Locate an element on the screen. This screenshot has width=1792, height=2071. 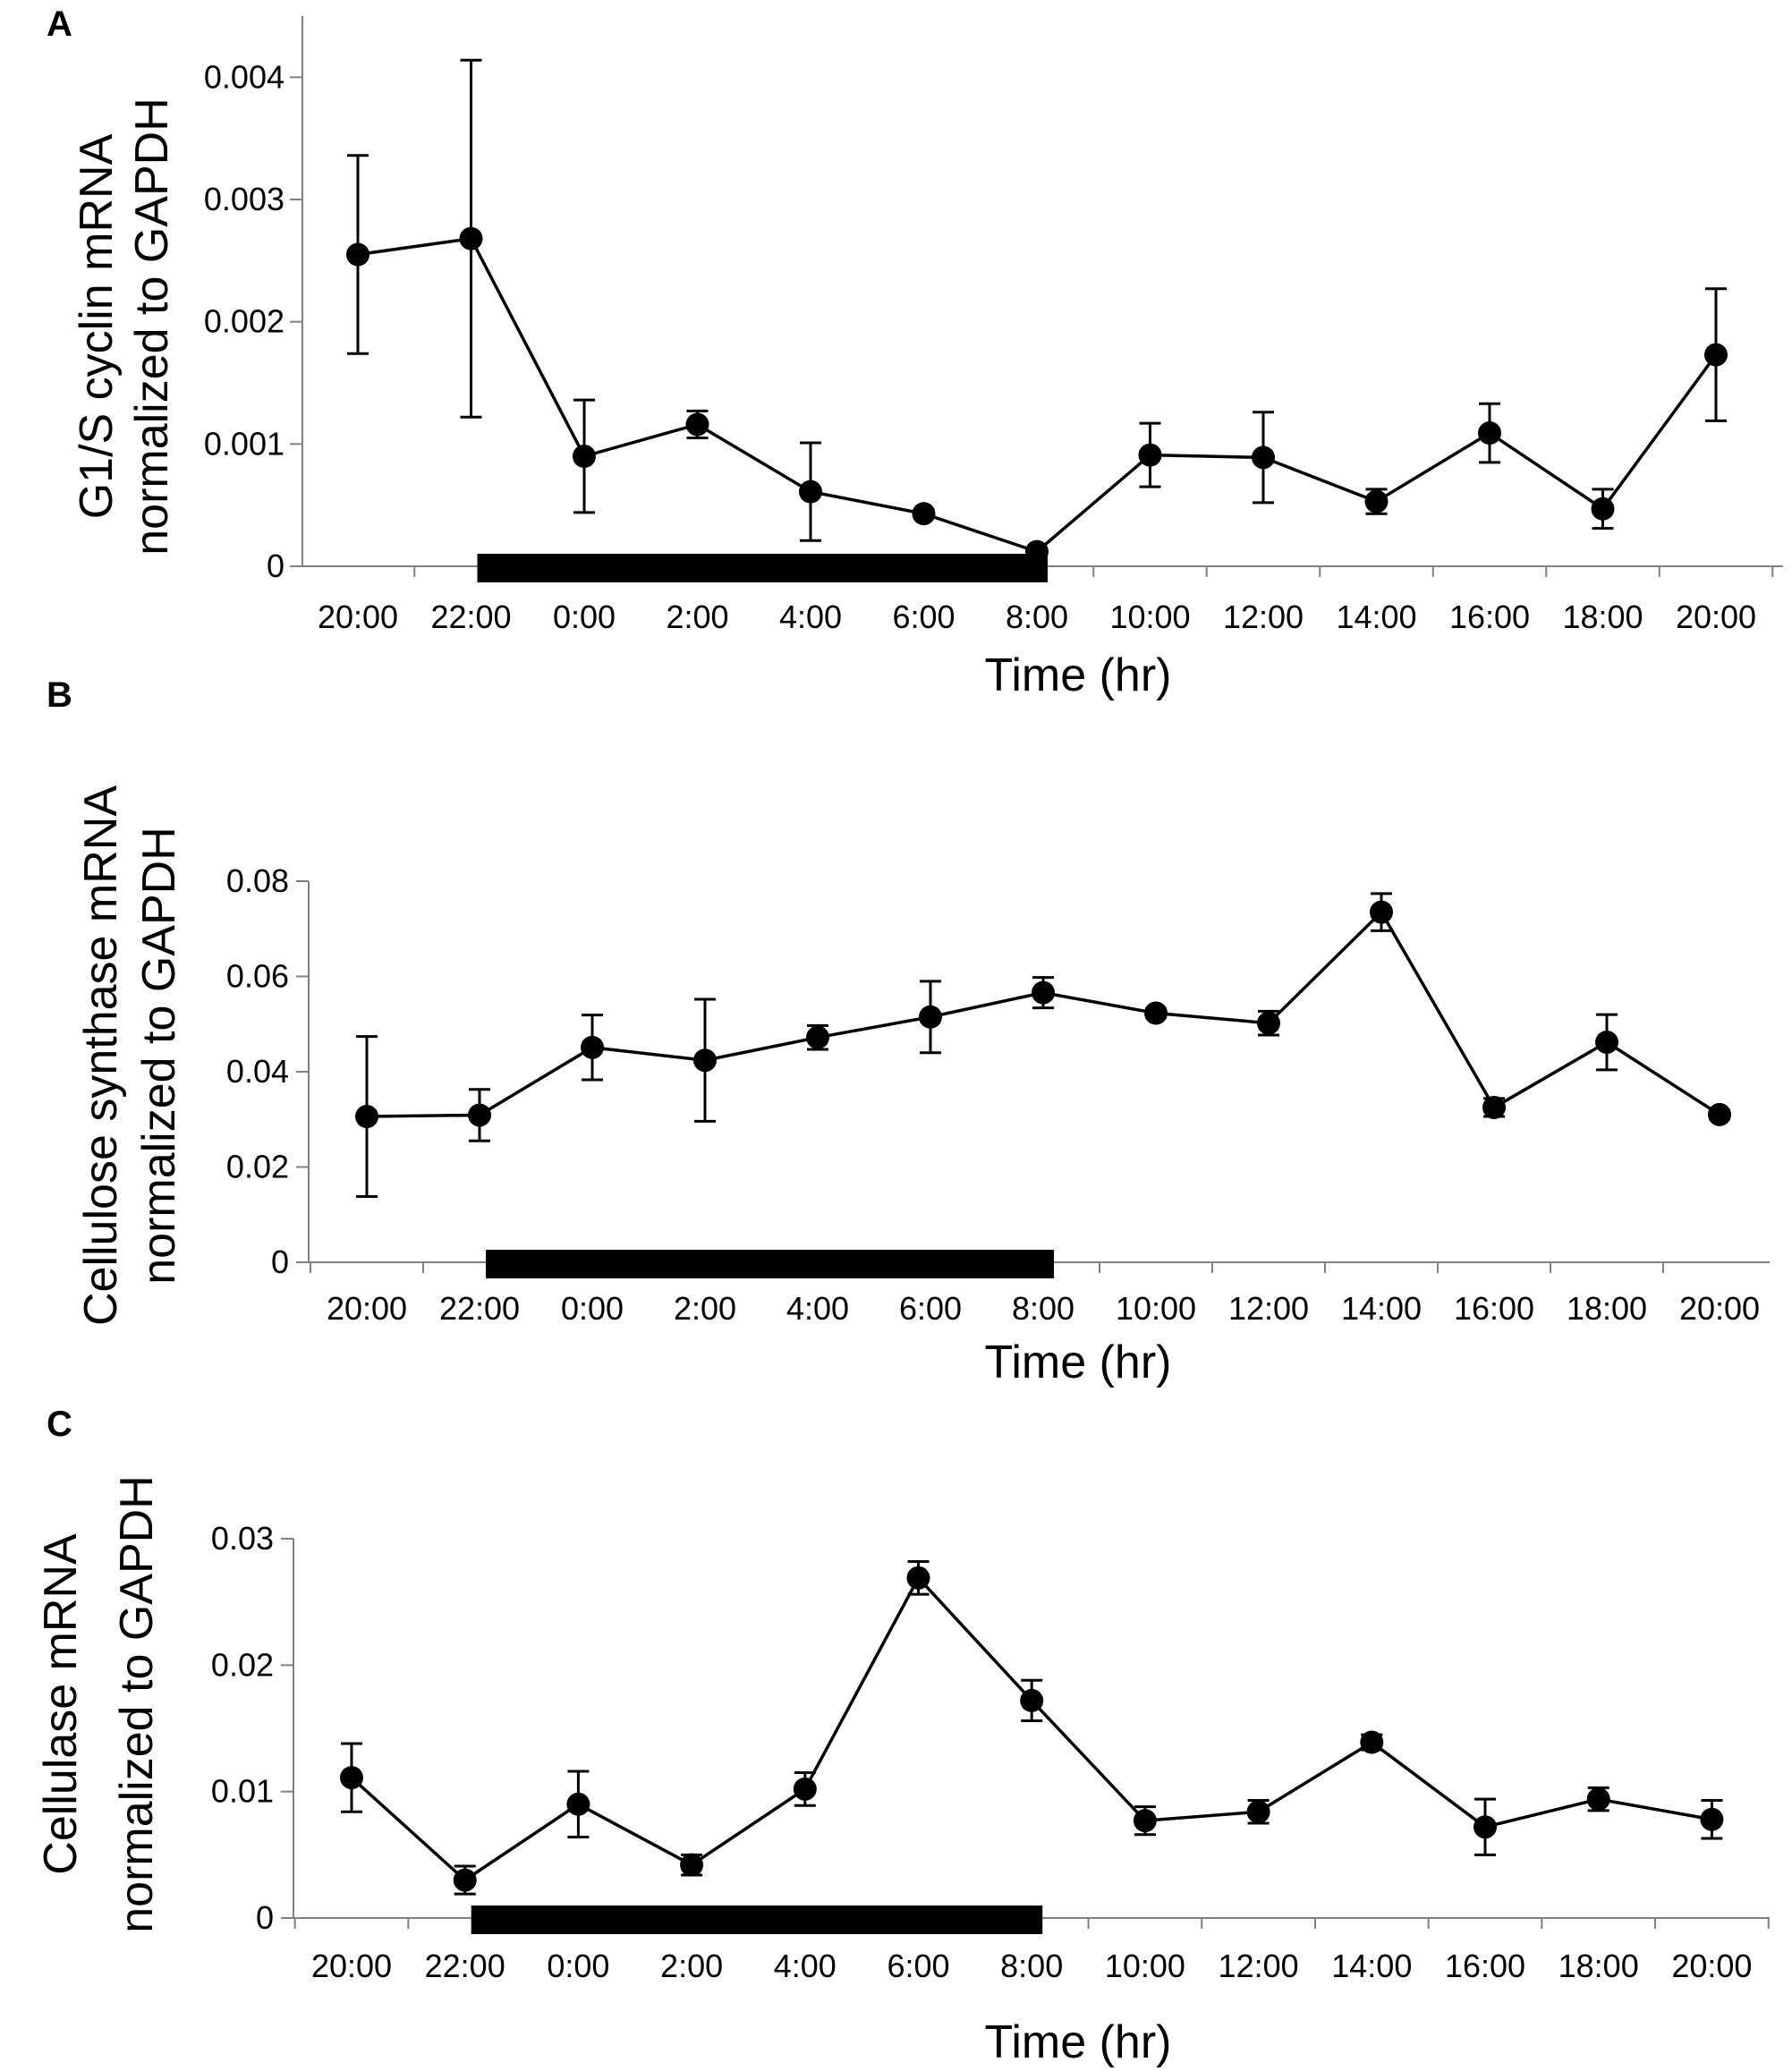
panel-a-ylabel-line2: normalized to GAPDH is located at coordinates (152, 327).